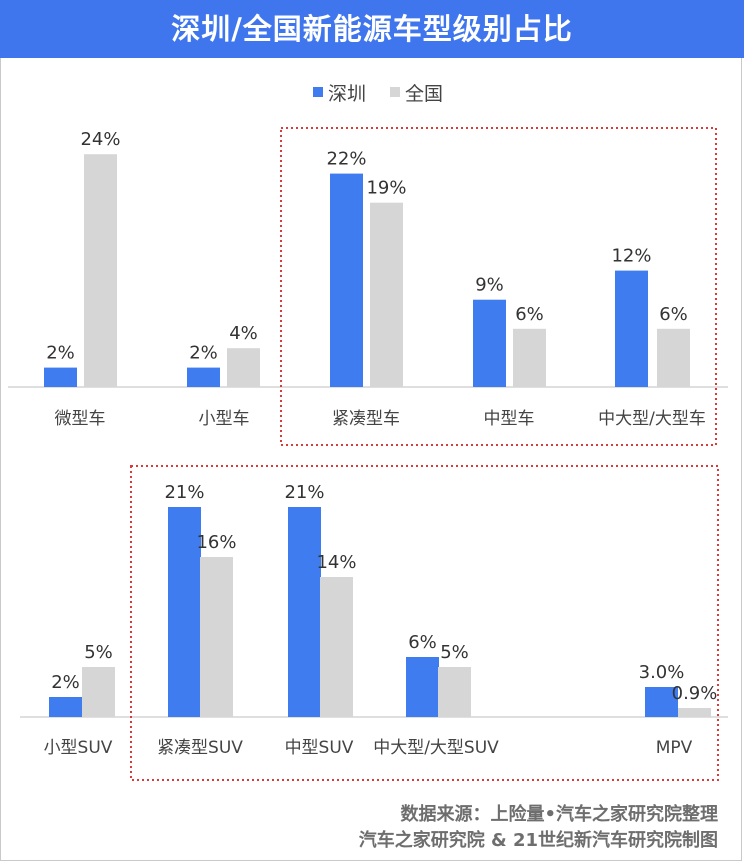 The image size is (744, 863). Describe the element at coordinates (319, 748) in the screenshot. I see `category-label: 中型SUV` at that location.